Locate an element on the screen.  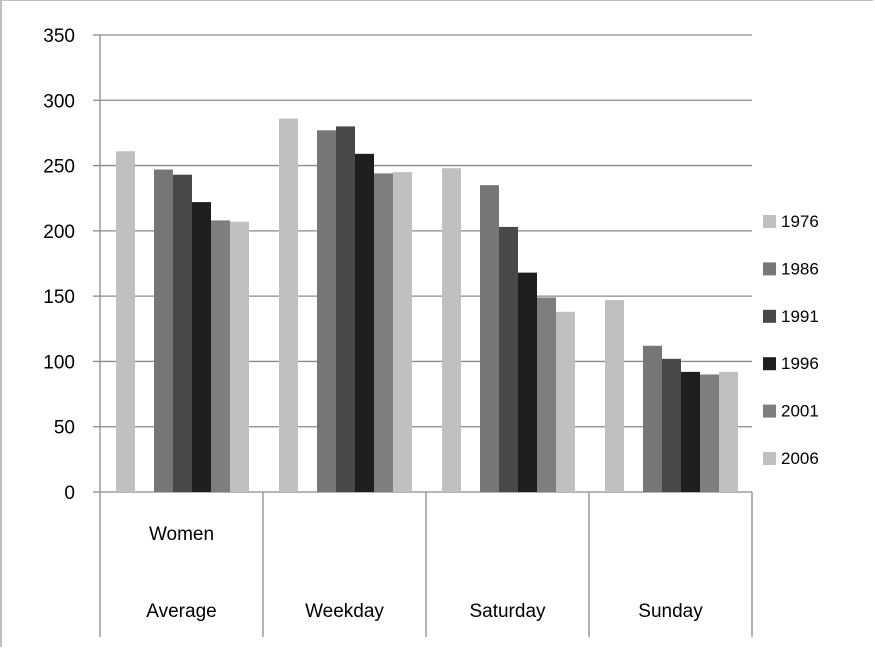
bar-2006-saturday is located at coordinates (565, 401).